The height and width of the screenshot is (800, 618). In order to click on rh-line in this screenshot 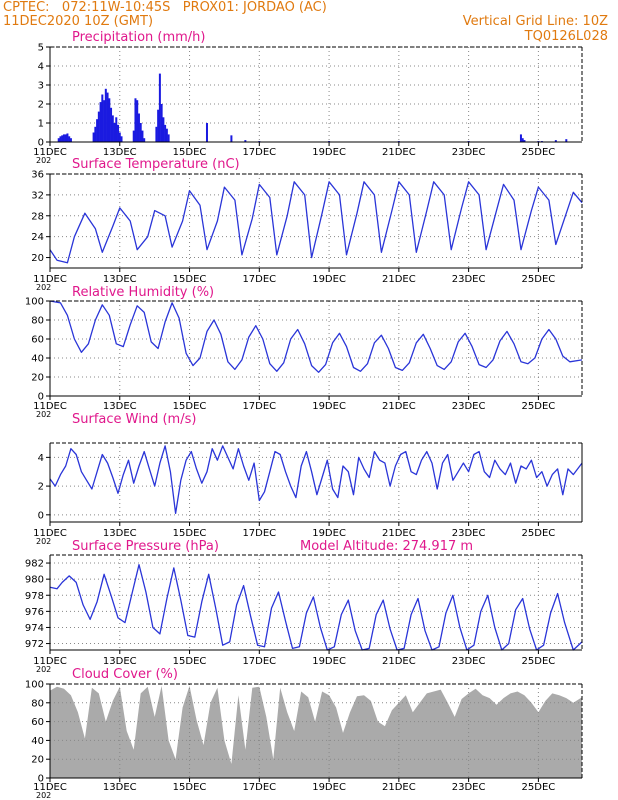, I will do `click(316, 336)`.